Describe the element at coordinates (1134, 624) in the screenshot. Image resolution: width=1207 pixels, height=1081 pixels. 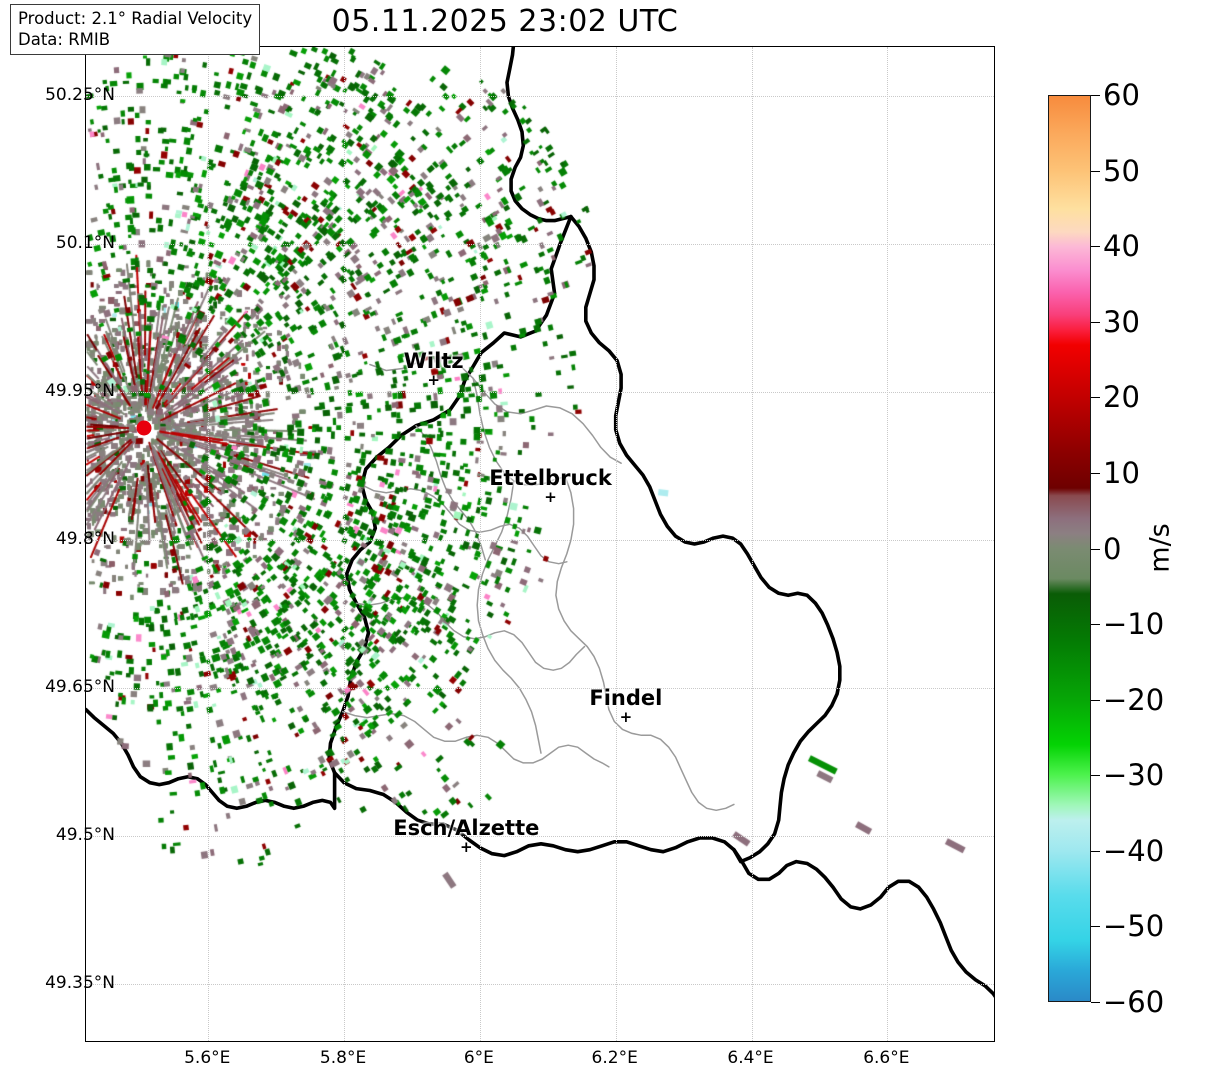
I see `colorbar-tick-label-7: −10` at that location.